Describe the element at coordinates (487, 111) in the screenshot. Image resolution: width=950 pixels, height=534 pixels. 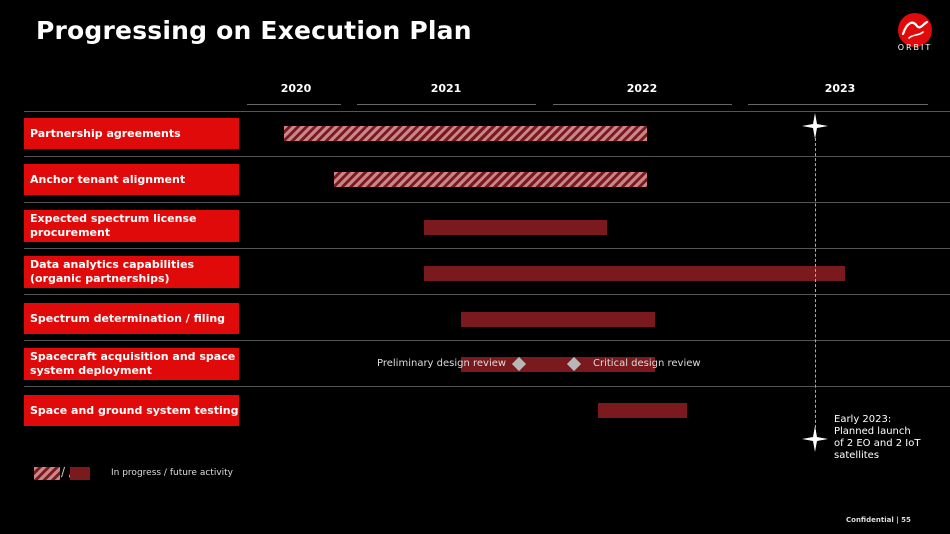
I see `header-divider` at that location.